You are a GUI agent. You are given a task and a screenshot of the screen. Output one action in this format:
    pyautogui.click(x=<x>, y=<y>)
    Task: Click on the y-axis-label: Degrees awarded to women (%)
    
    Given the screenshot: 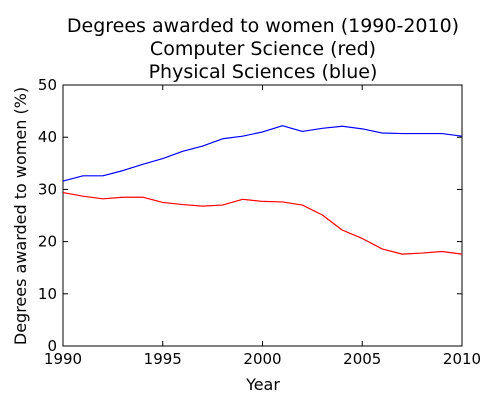 What is the action you would take?
    pyautogui.click(x=20, y=216)
    